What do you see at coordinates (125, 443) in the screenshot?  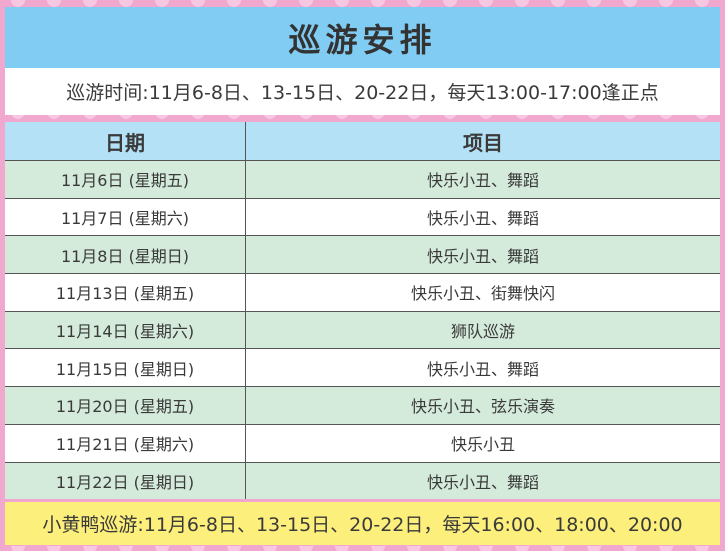 I see `date-cell: 11月21日 (星期六)` at bounding box center [125, 443].